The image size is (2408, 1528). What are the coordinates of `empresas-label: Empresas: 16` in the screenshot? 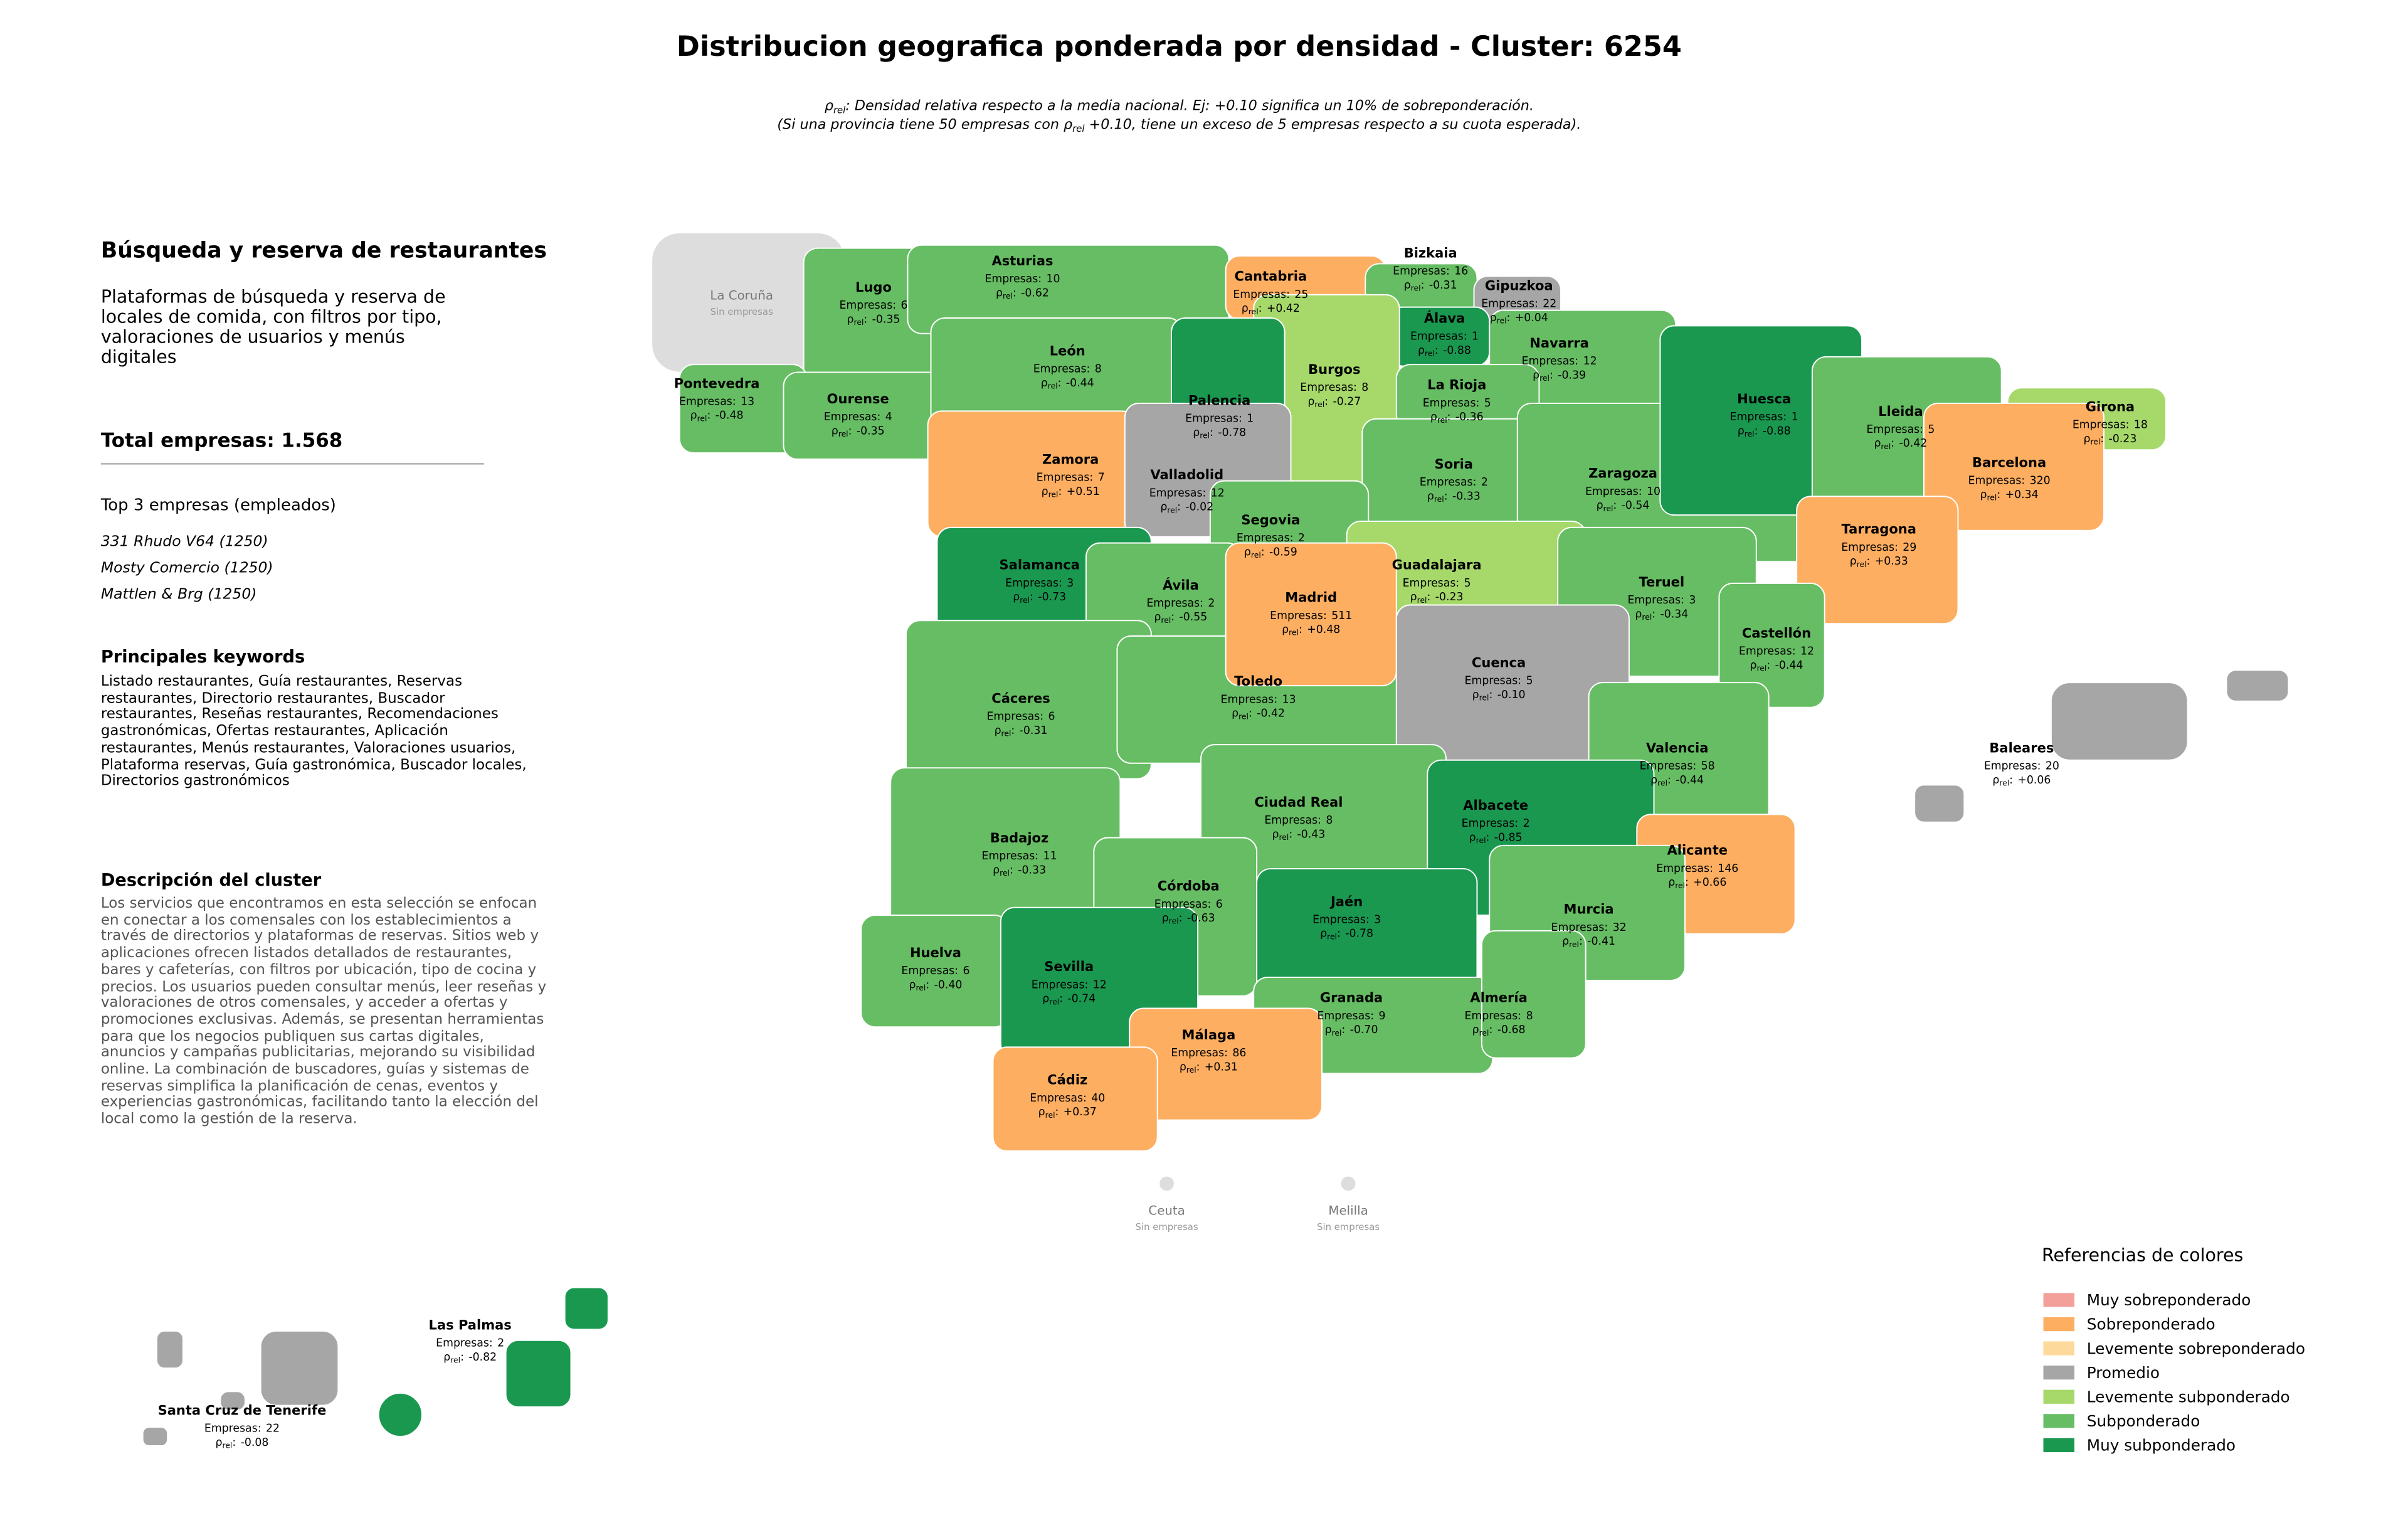 It's located at (1430, 271).